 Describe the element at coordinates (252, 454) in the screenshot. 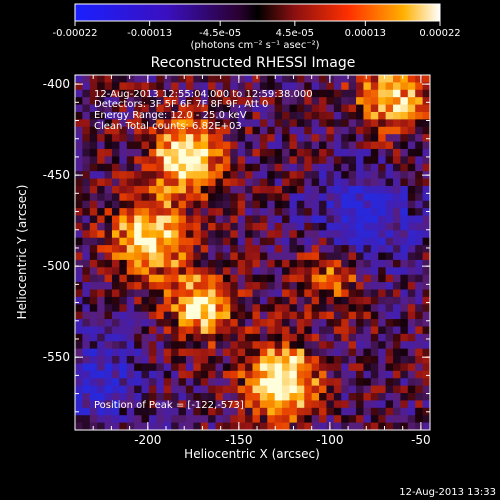

I see `x-axis-label: Heliocentric X (arcsec)` at that location.